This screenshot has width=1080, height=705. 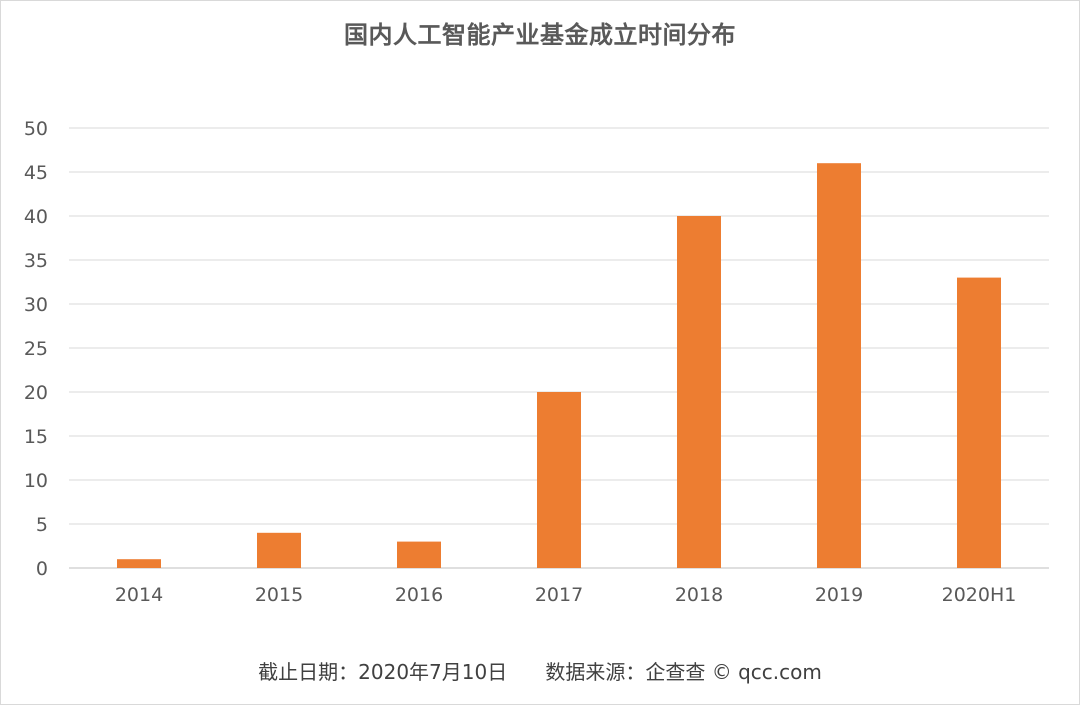 I want to click on y-tick-label: 20, so click(x=36, y=393).